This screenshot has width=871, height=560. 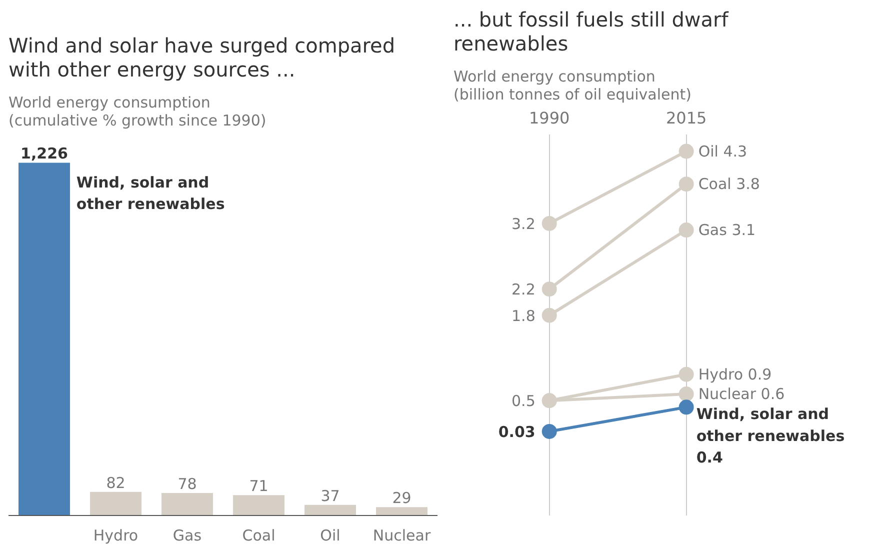 I want to click on data-label: 3.2, so click(x=524, y=223).